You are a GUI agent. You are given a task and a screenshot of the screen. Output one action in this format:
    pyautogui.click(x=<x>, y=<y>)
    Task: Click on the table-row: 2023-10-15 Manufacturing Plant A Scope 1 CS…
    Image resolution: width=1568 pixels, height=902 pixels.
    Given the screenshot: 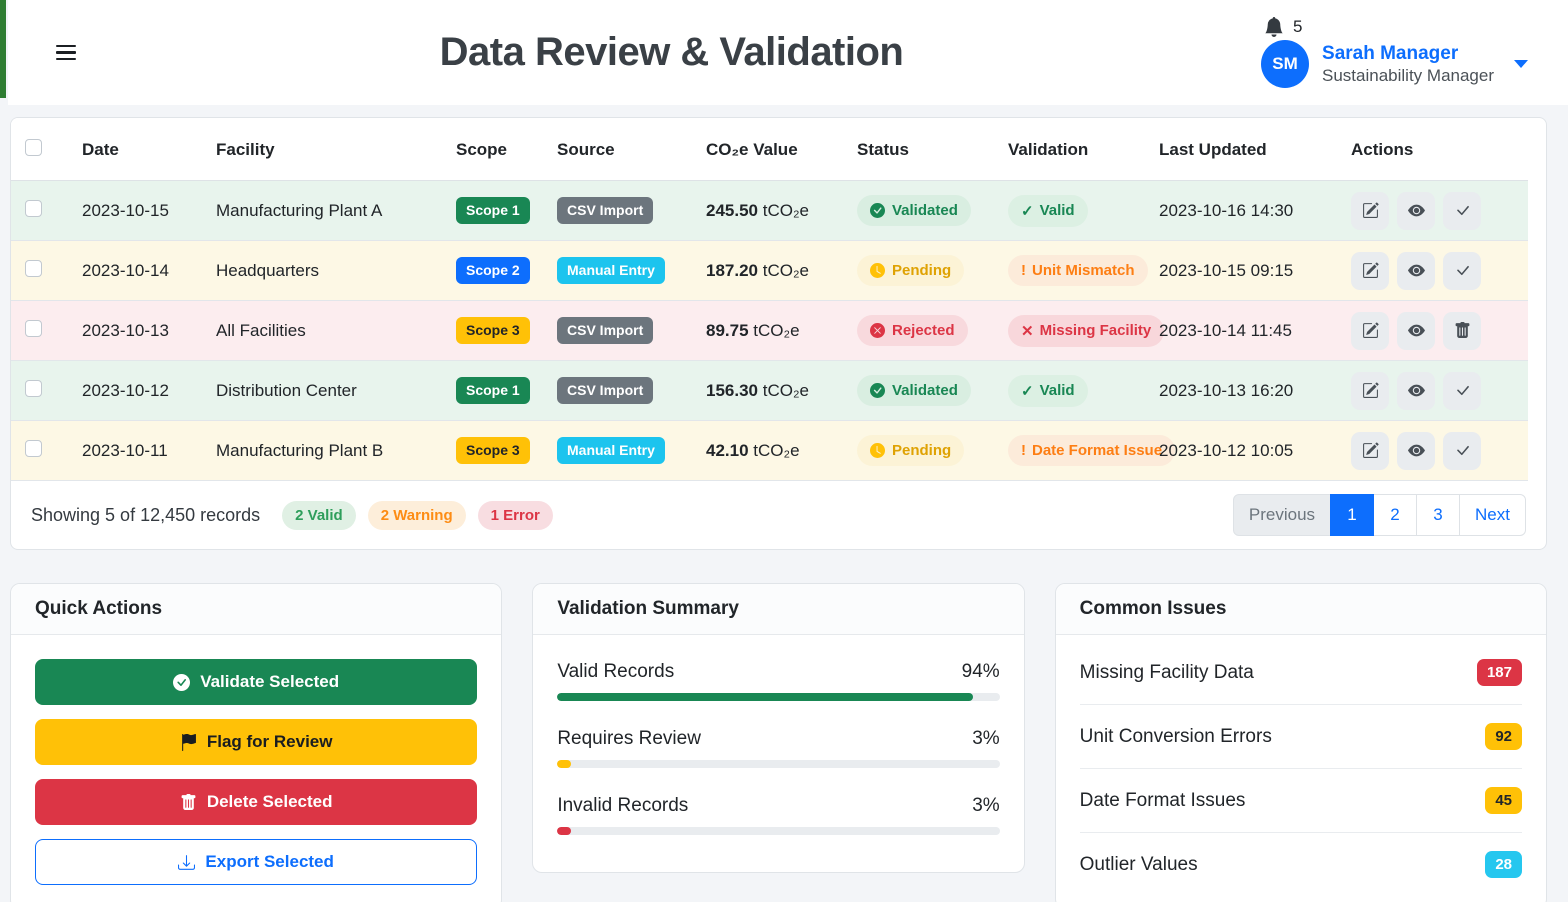 What is the action you would take?
    pyautogui.click(x=778, y=210)
    